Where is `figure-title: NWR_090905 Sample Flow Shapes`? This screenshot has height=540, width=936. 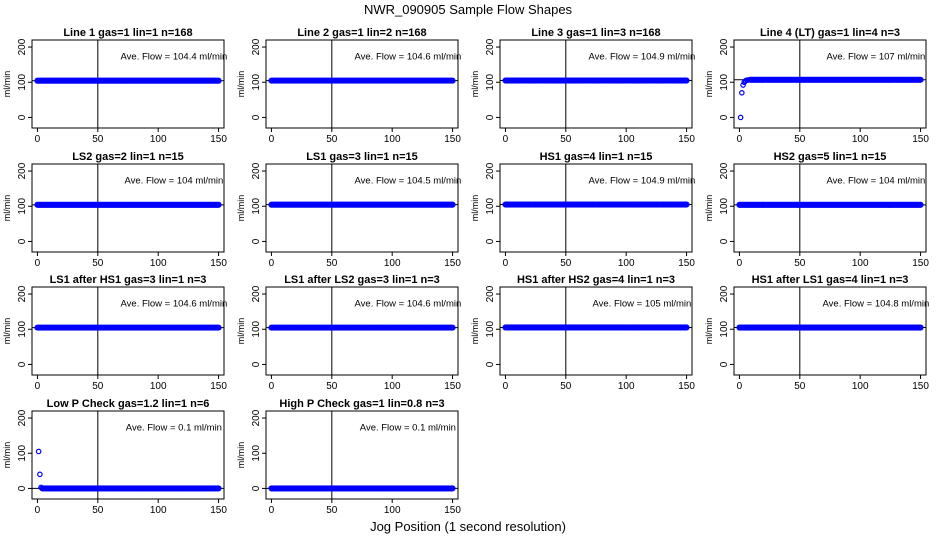 figure-title: NWR_090905 Sample Flow Shapes is located at coordinates (468, 9).